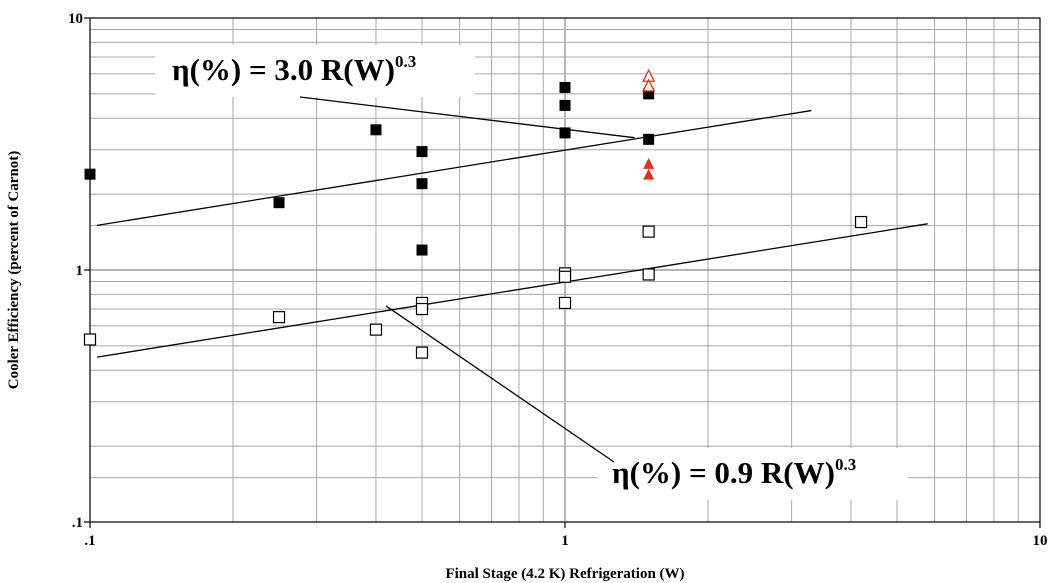  What do you see at coordinates (283, 69) in the screenshot?
I see `equation-main-1: η(%) = 3.0 R(W)` at bounding box center [283, 69].